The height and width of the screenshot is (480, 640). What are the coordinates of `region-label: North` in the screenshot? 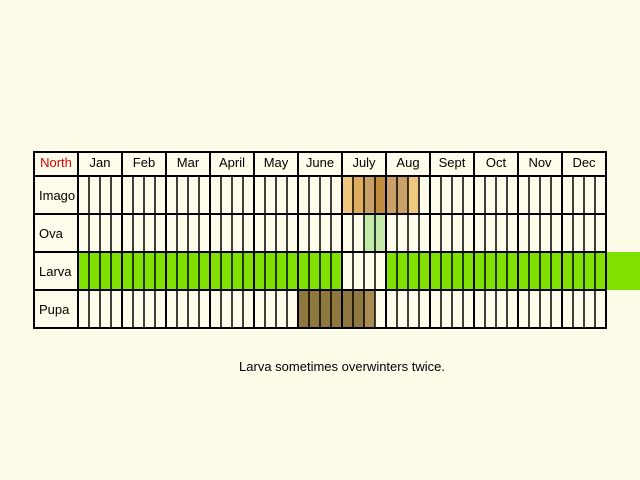 It's located at (56, 162).